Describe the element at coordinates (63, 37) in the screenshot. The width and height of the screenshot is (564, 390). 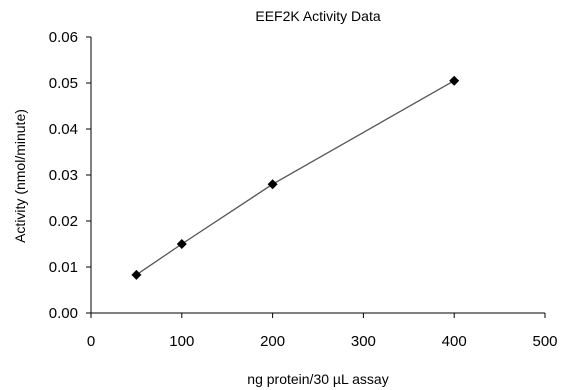
I see `y-tick-label: 0.06` at that location.